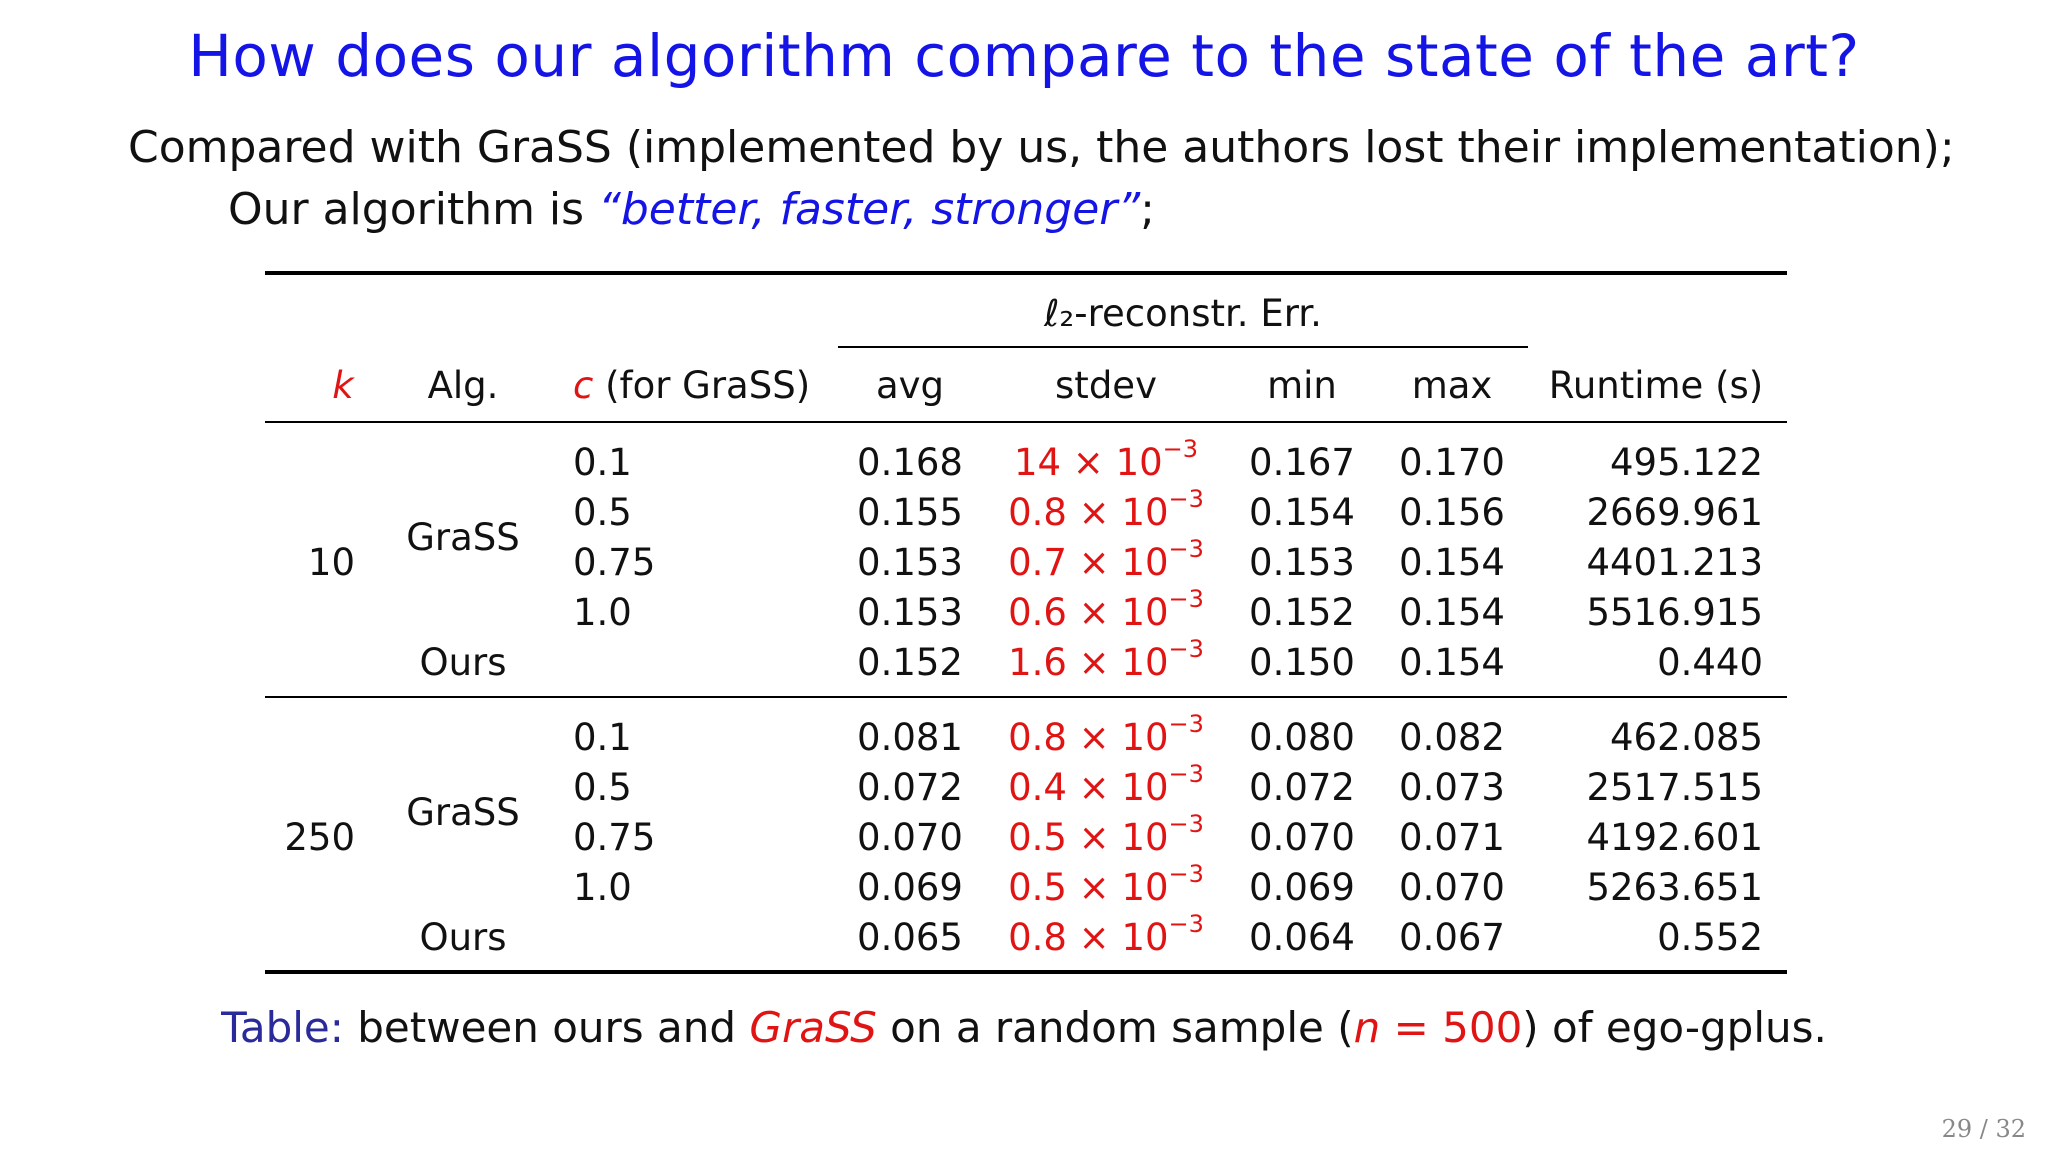 The height and width of the screenshot is (1152, 2048). Describe the element at coordinates (910, 737) in the screenshot. I see `avg-value: 0.081` at that location.